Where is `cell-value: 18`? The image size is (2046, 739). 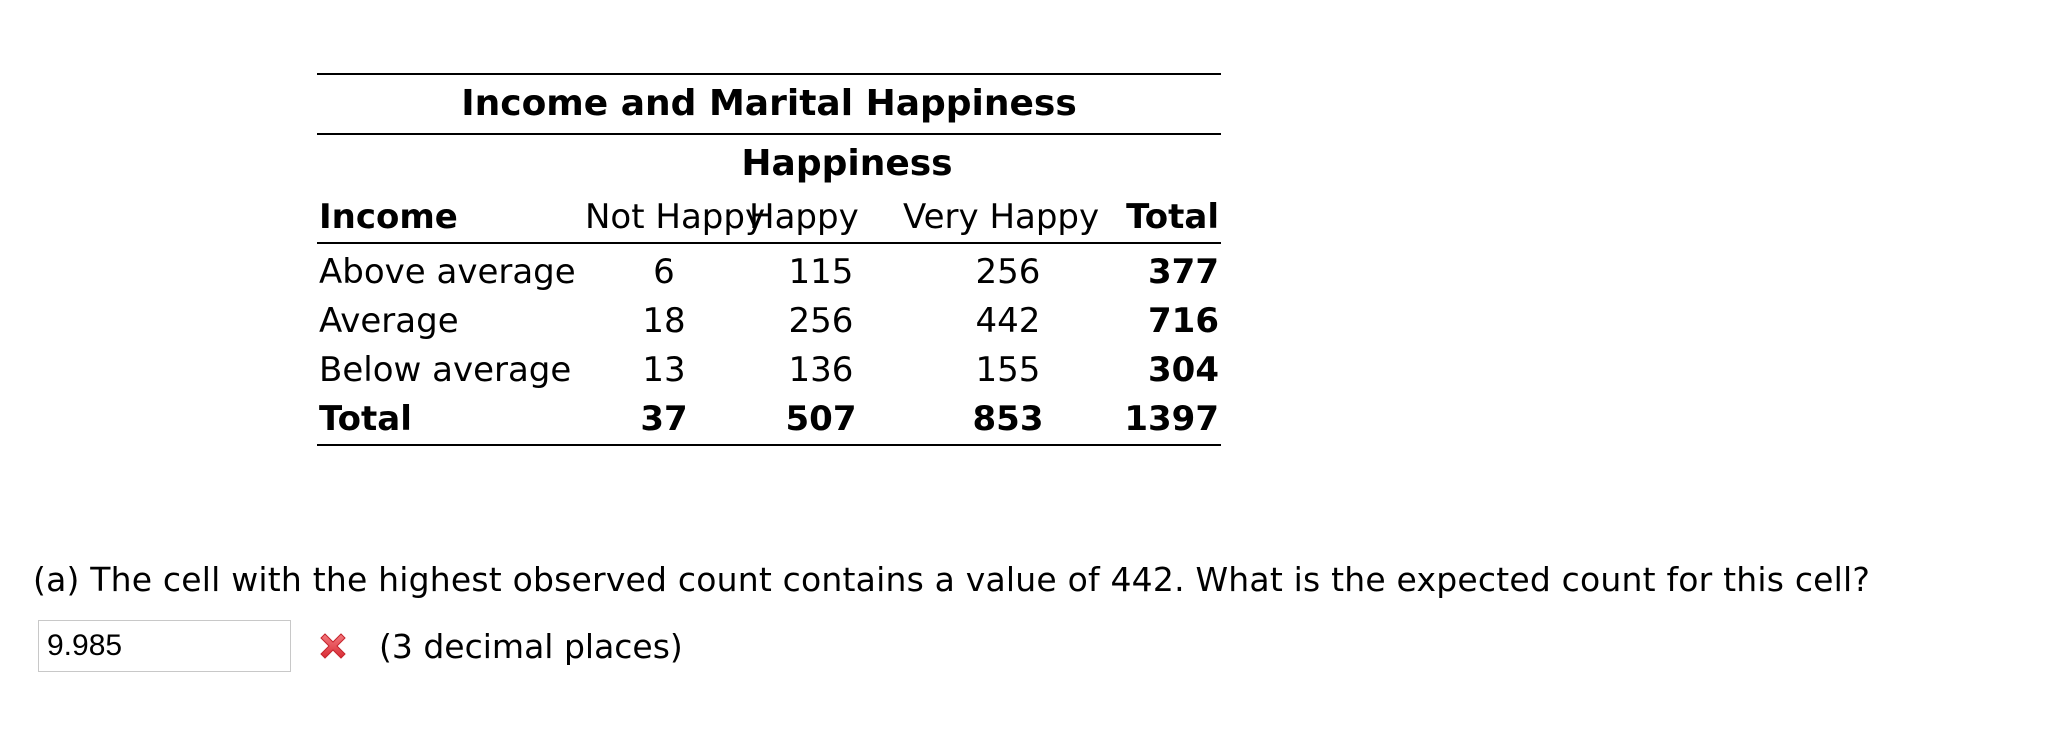
cell-value: 18 is located at coordinates (664, 321).